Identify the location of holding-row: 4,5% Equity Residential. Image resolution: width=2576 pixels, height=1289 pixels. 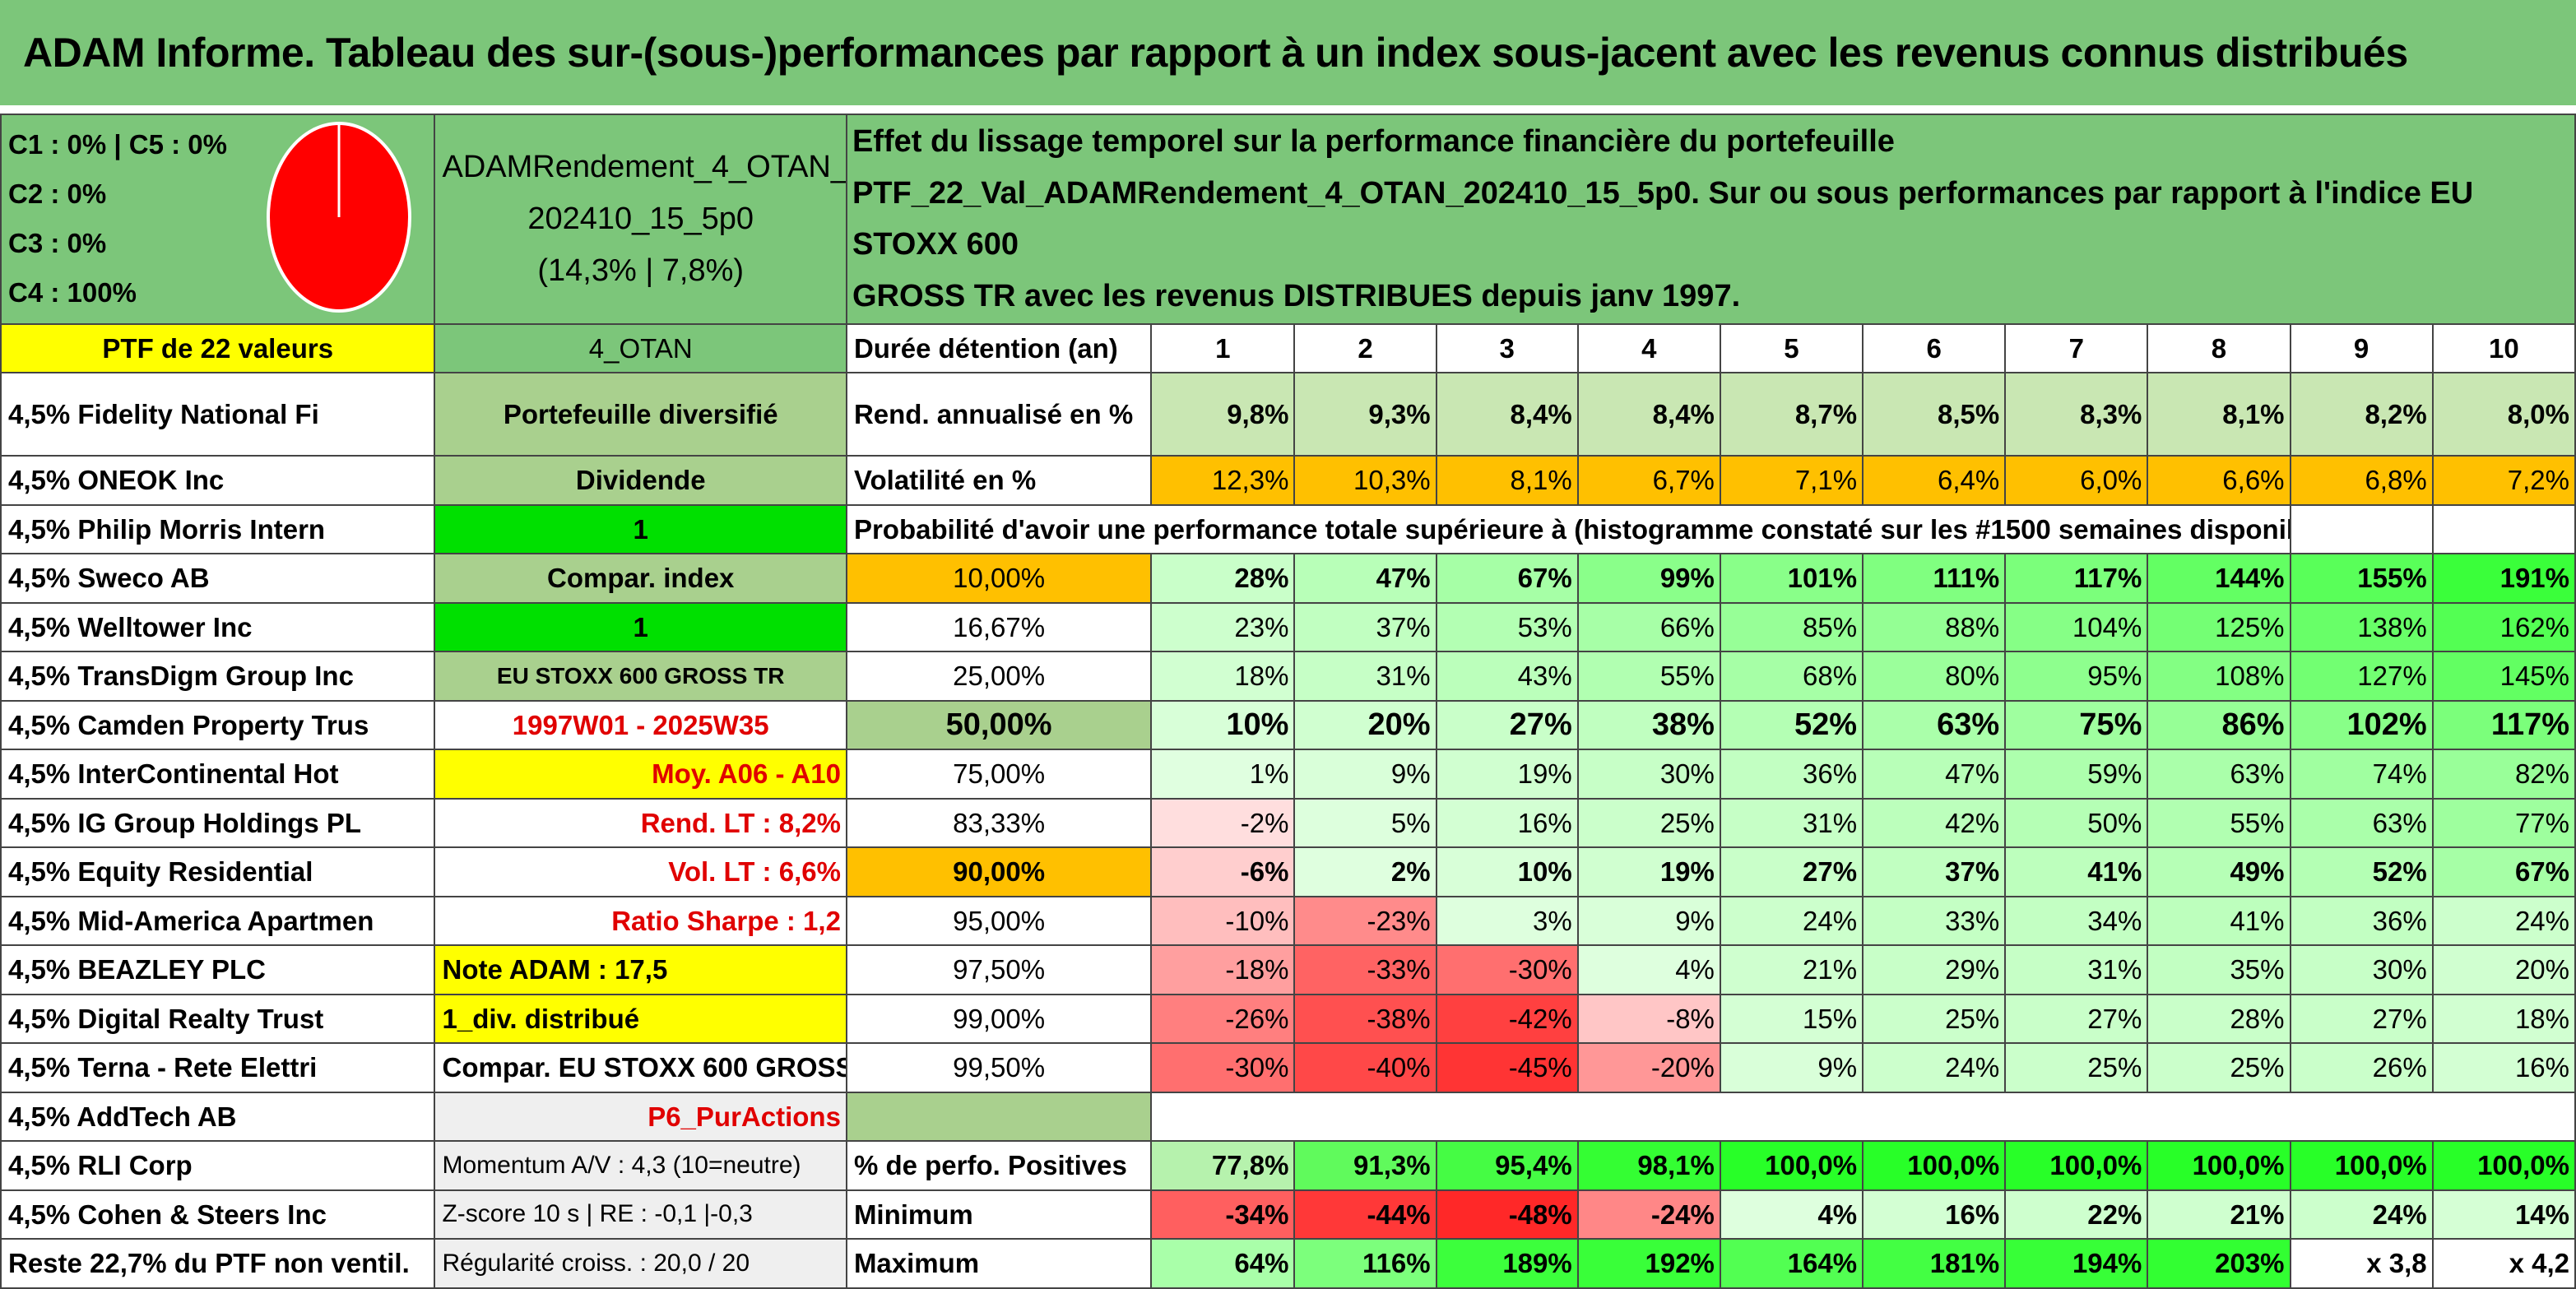
(218, 871).